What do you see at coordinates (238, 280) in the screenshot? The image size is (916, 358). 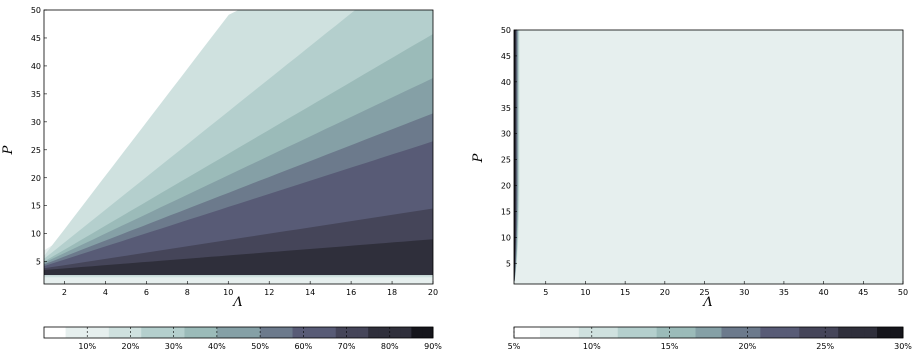 I see `bottom-strip-edge` at bounding box center [238, 280].